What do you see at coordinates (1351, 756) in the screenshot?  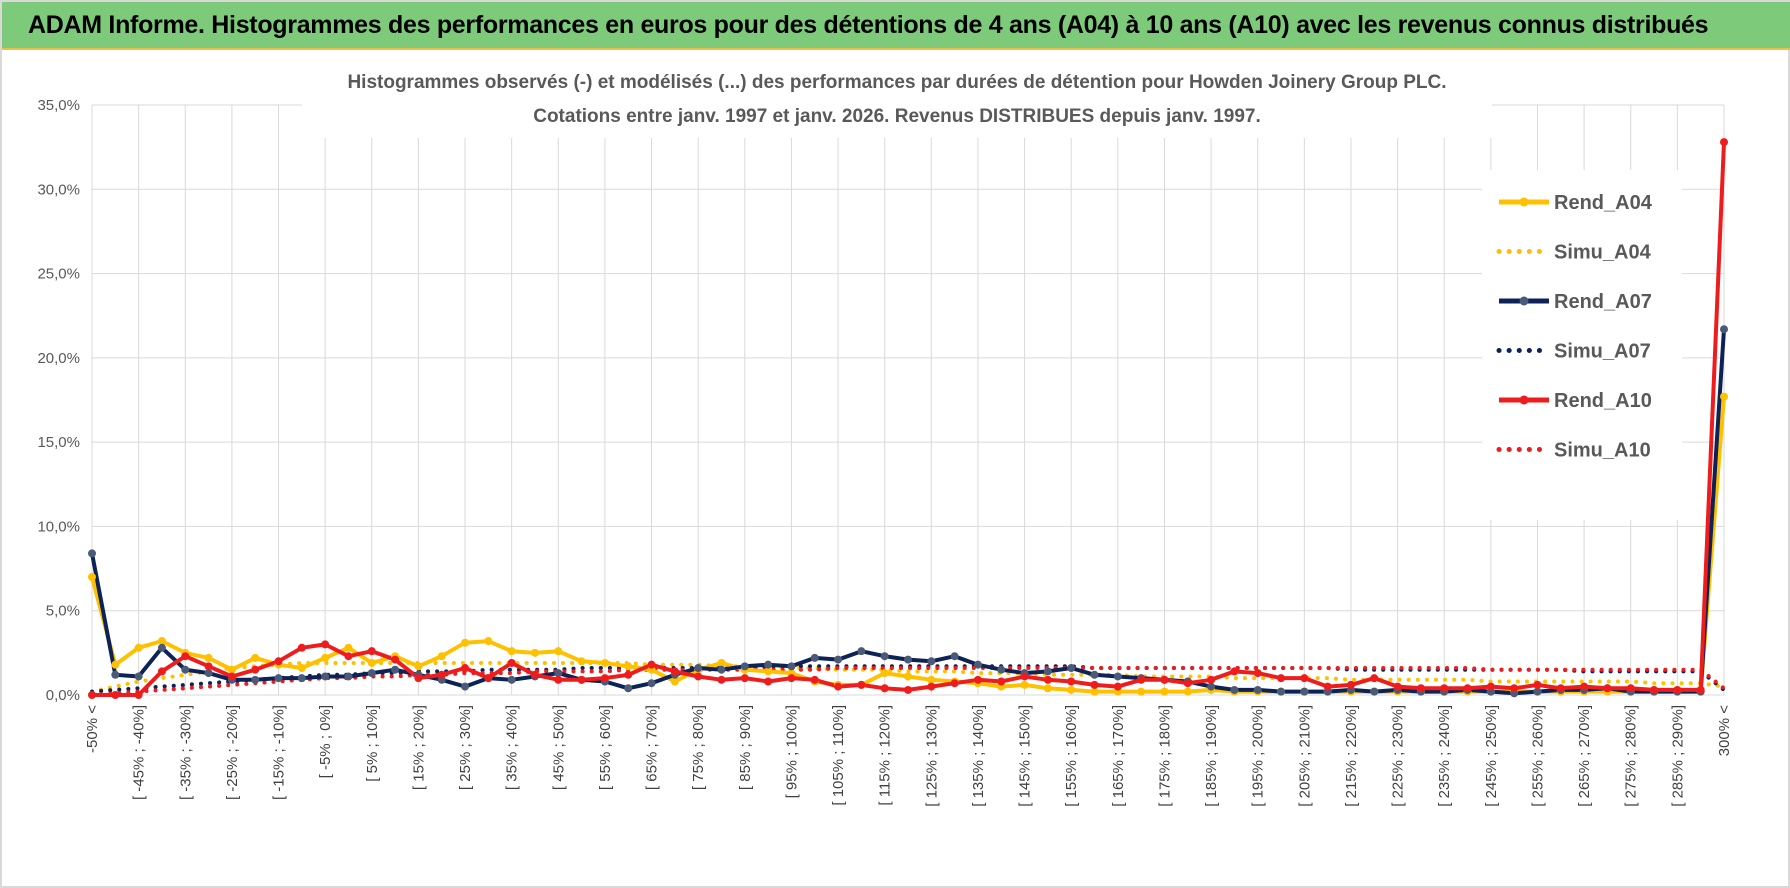 I see `x-tick-label: [ 215% ; 220%]` at bounding box center [1351, 756].